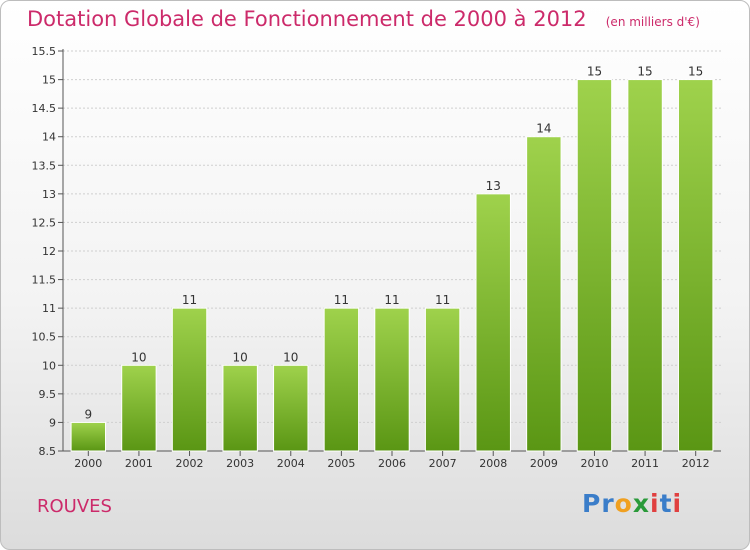 The height and width of the screenshot is (550, 750). Describe the element at coordinates (594, 463) in the screenshot. I see `x-tick-label: 2010` at that location.